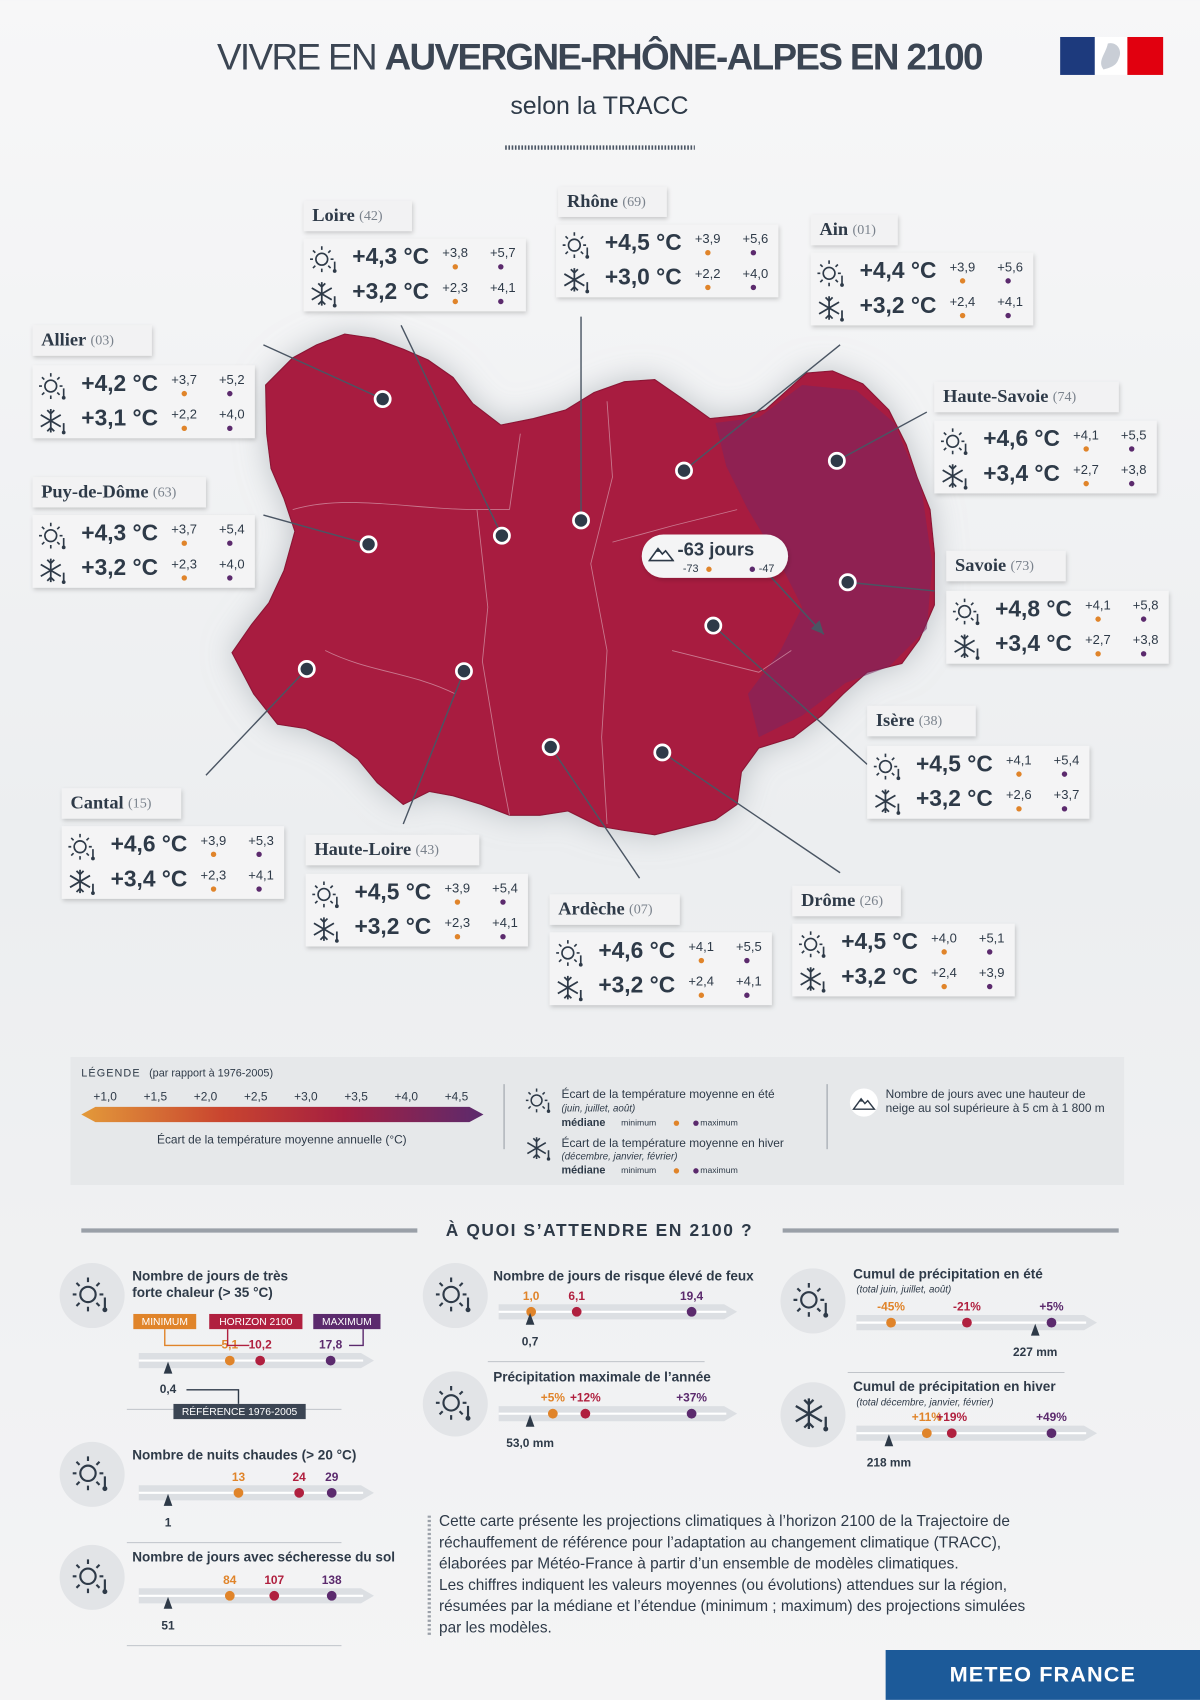 The image size is (1200, 1700). Describe the element at coordinates (407, 1096) in the screenshot. I see `legend-scale-tick: +4,0` at that location.